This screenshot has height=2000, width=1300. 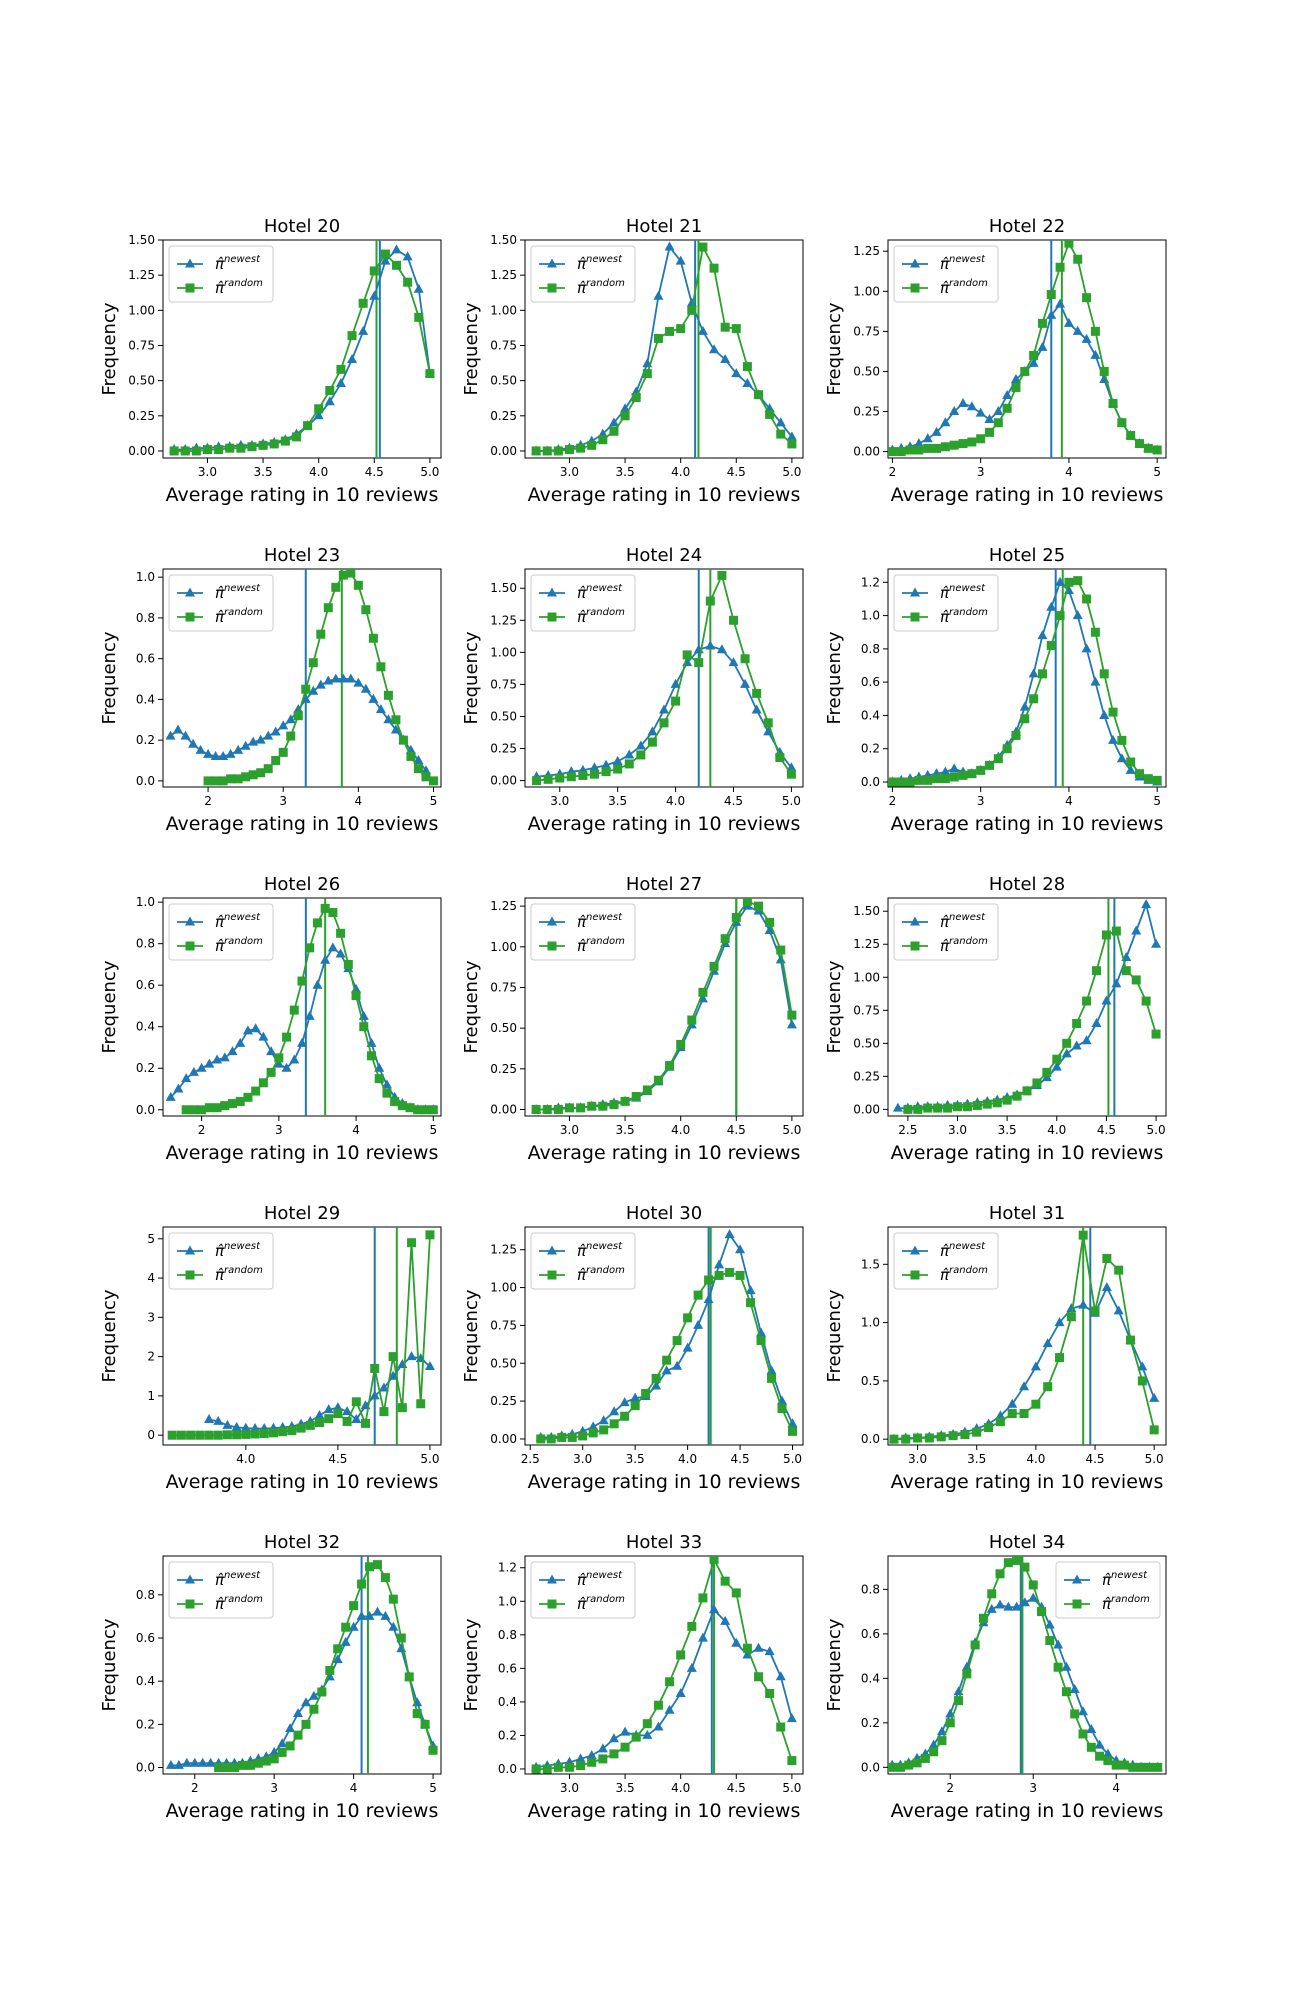 What do you see at coordinates (870, 1381) in the screenshot?
I see `y-tick-label: 0.5` at bounding box center [870, 1381].